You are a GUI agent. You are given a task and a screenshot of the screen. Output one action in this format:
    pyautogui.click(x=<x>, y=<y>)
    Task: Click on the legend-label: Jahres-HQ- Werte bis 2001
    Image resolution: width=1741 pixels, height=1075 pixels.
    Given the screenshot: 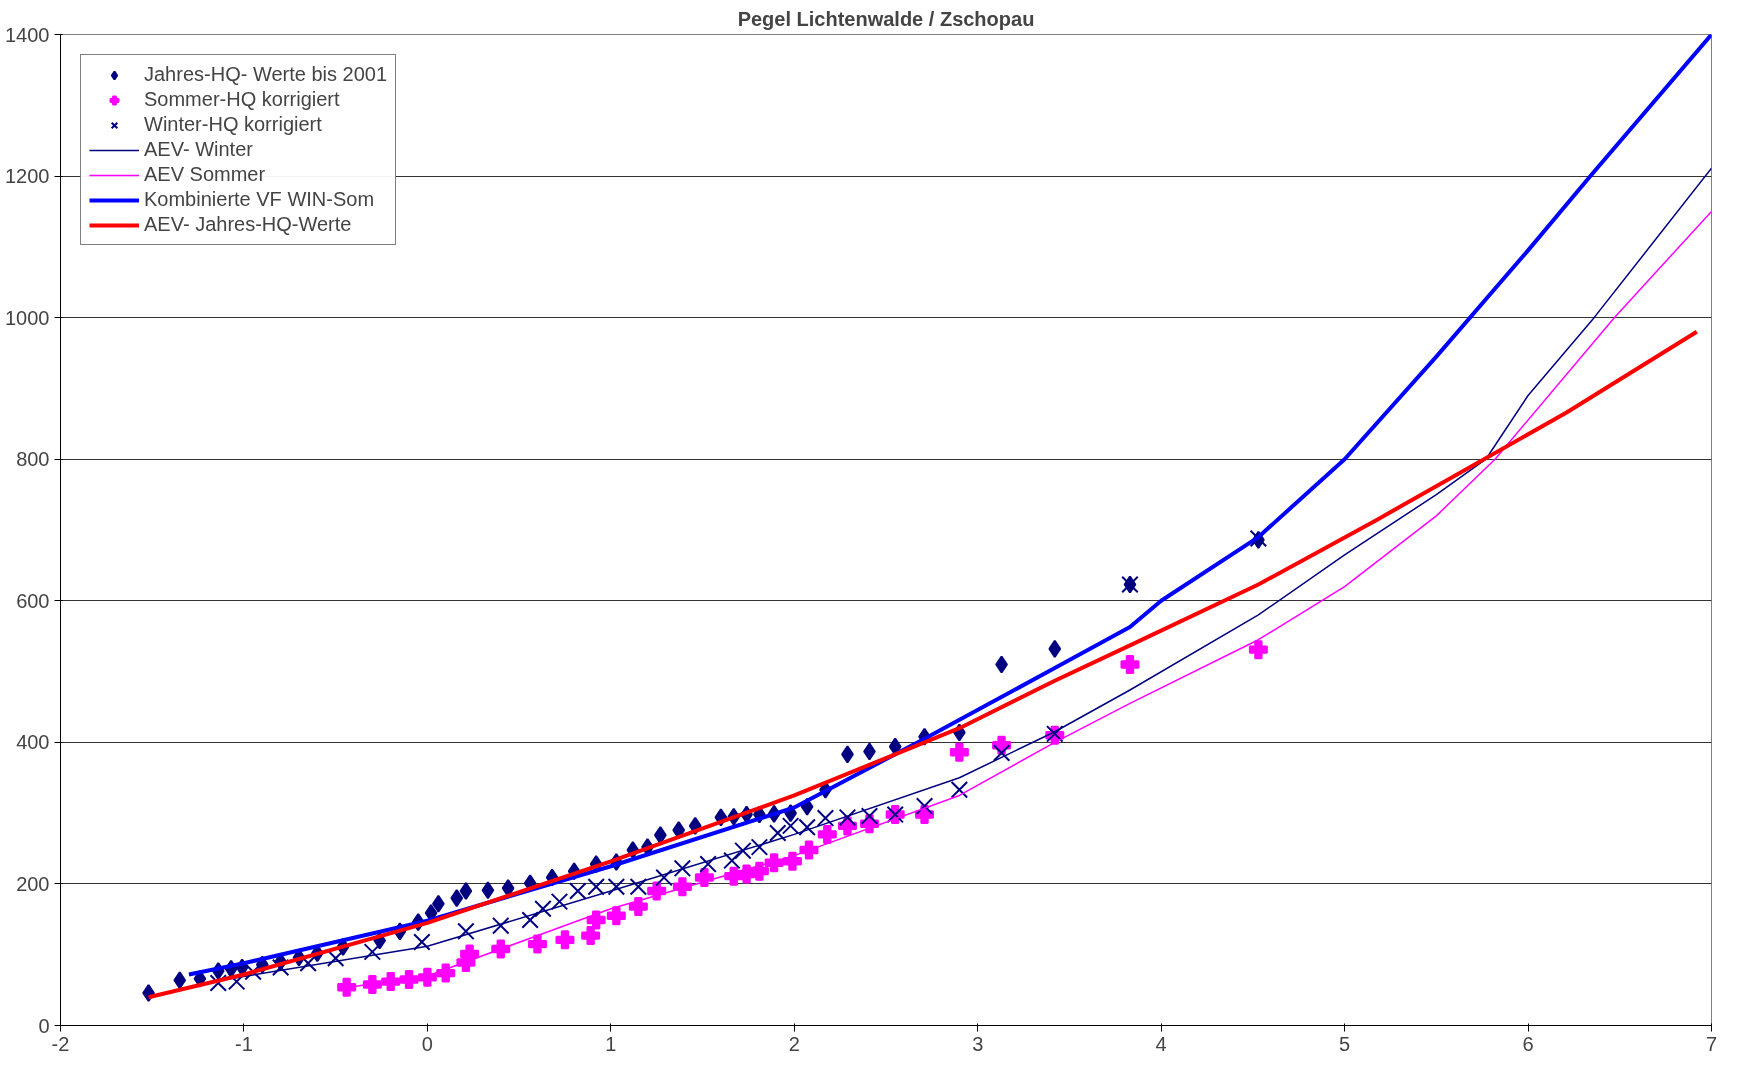 What is the action you would take?
    pyautogui.click(x=266, y=74)
    